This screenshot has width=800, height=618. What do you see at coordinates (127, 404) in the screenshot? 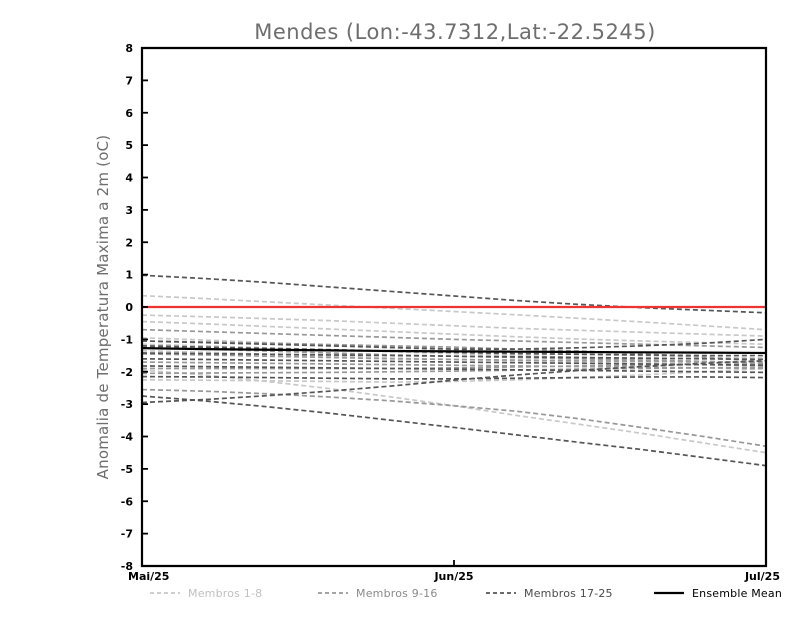
I see `y-tick-label: -3` at bounding box center [127, 404].